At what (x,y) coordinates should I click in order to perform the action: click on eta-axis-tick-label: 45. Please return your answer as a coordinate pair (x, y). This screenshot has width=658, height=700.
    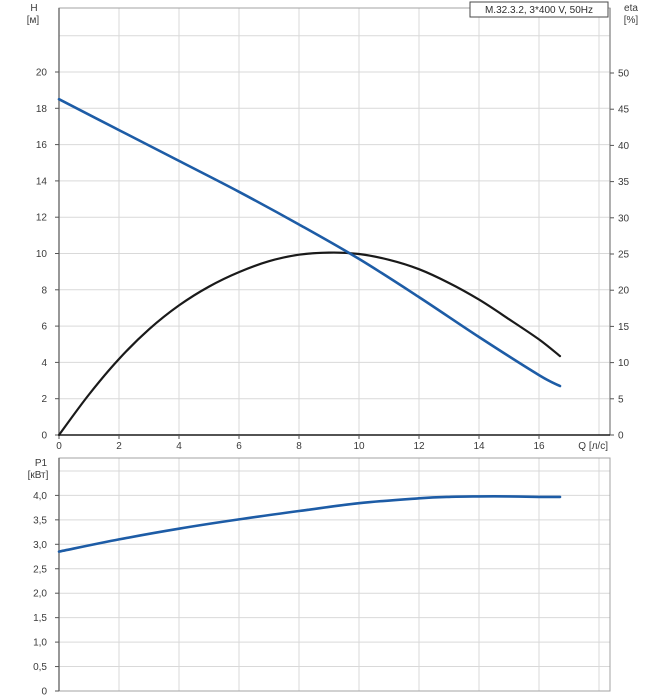
    Looking at the image, I should click on (624, 110).